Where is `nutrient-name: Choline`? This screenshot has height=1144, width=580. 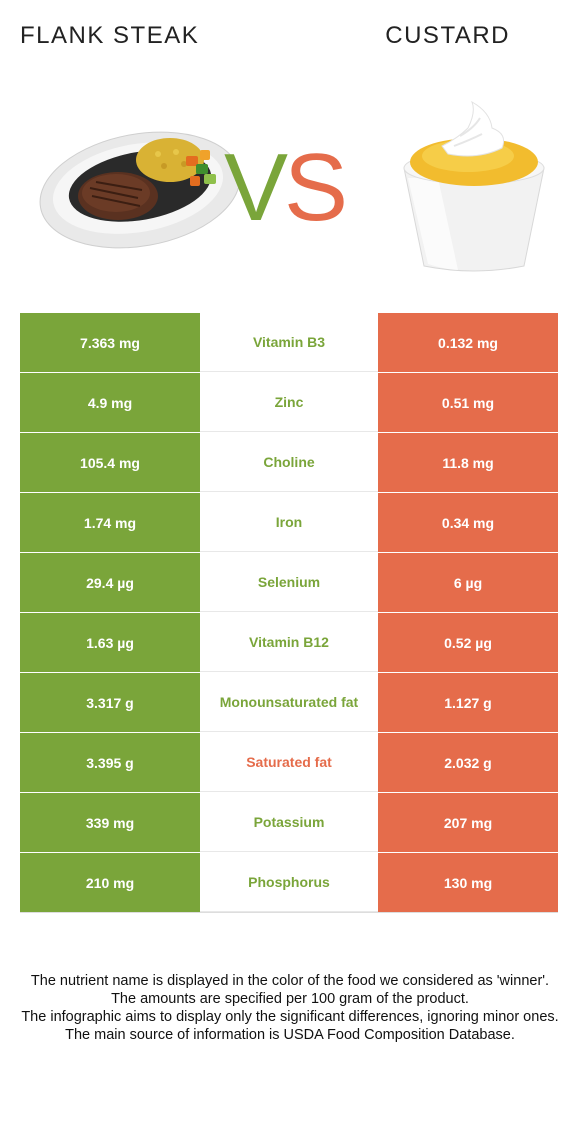 nutrient-name: Choline is located at coordinates (289, 462).